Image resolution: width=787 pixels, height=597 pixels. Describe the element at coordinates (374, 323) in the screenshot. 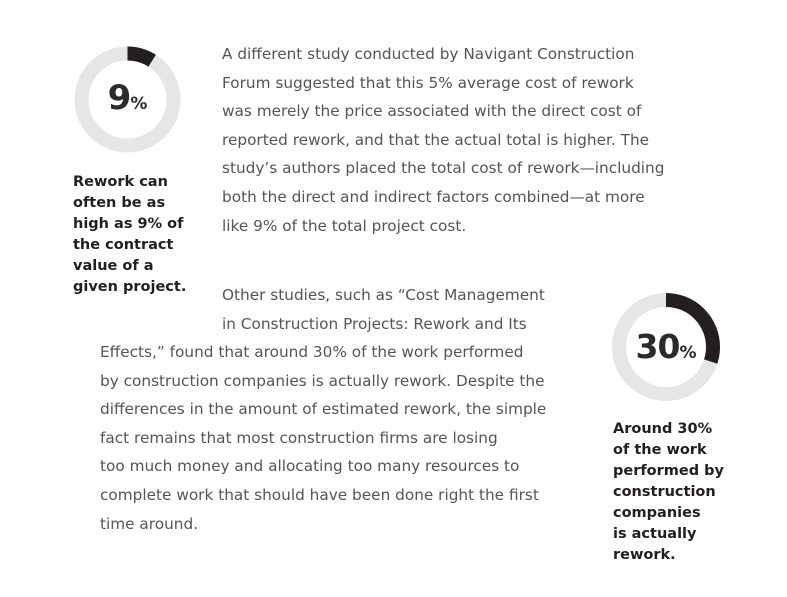

I see `paragraph-line: in Construction Projects: Rework and Its` at that location.